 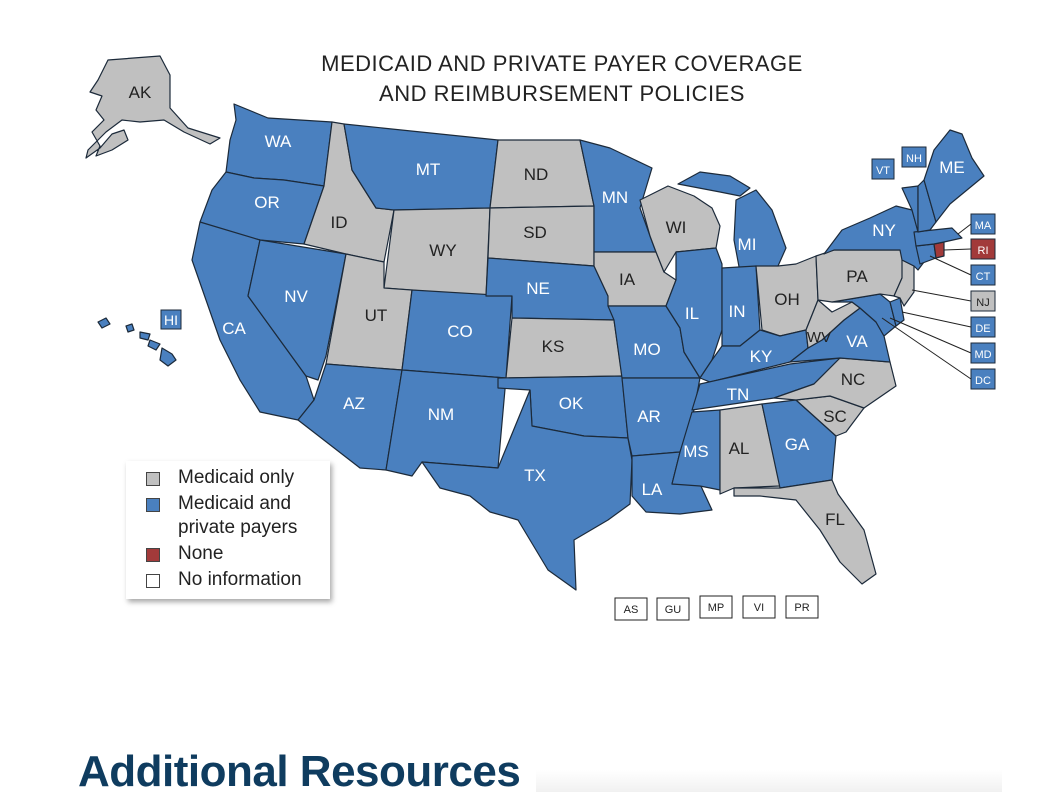 I want to click on territory-label-mp: MP, so click(x=716, y=608).